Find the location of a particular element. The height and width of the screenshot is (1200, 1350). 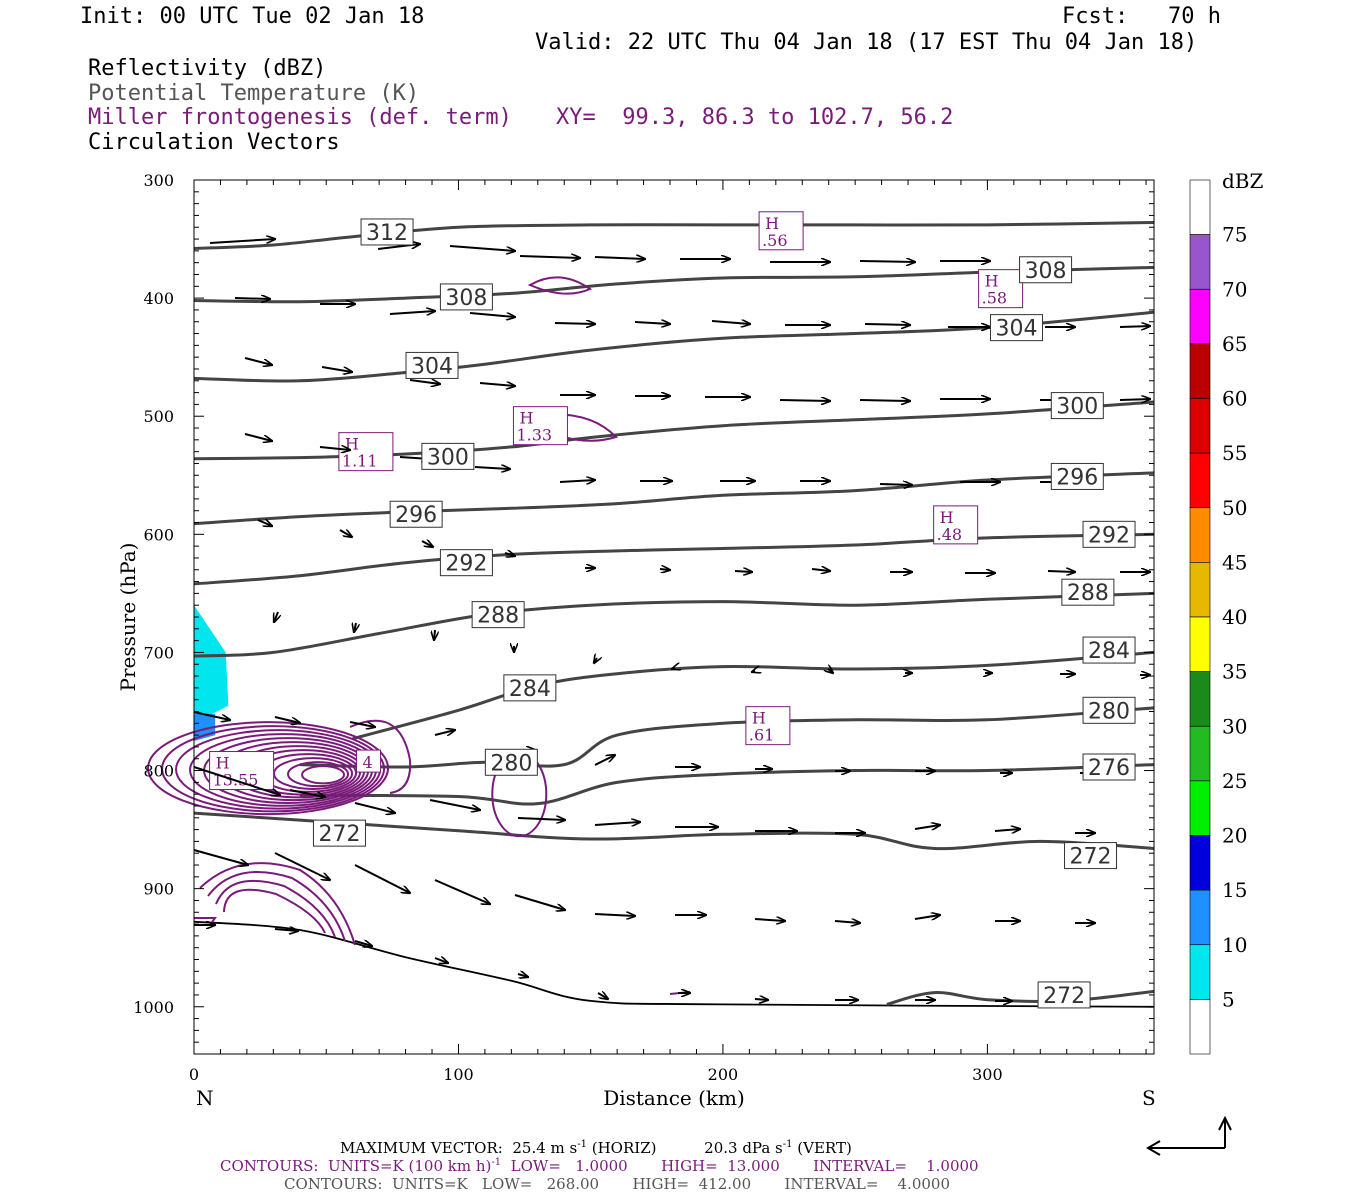

theta-label-296-b-box is located at coordinates (1077, 476).